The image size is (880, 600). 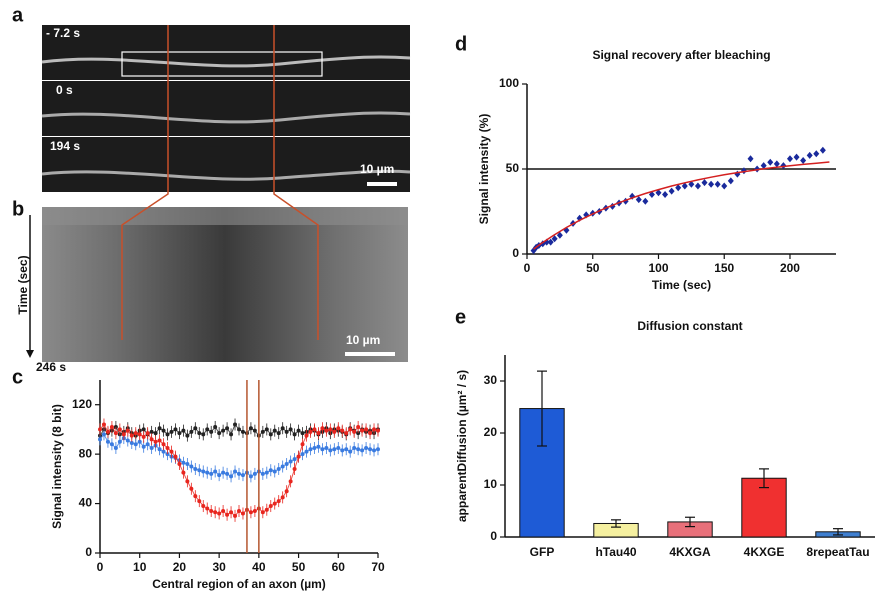 I want to click on x-tick-label: 40, so click(x=259, y=567).